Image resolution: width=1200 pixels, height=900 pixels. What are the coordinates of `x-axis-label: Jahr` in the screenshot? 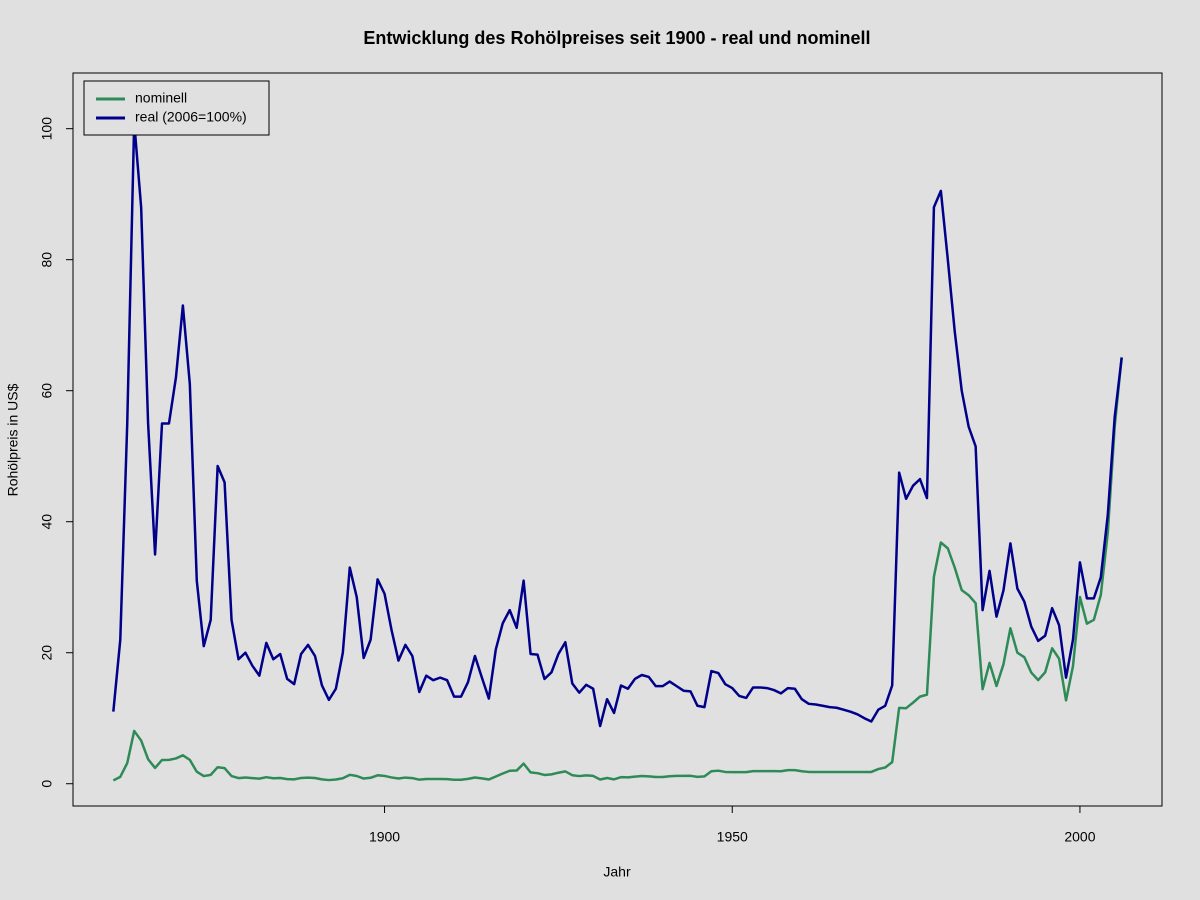 It's located at (617, 872).